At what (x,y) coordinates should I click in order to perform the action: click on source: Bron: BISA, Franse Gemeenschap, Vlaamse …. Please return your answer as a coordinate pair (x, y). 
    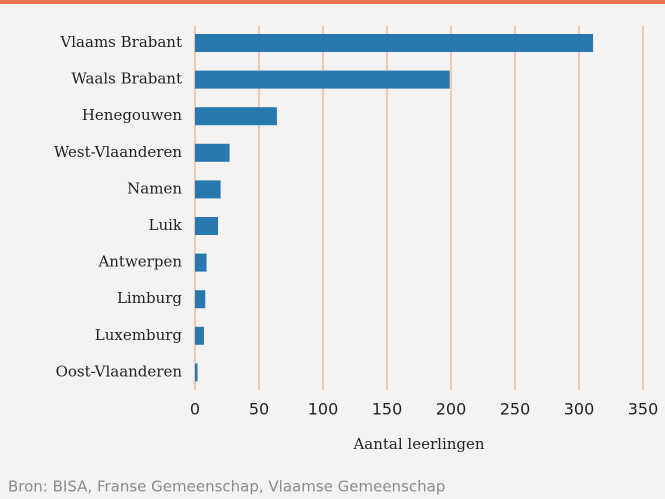
    Looking at the image, I should click on (226, 487).